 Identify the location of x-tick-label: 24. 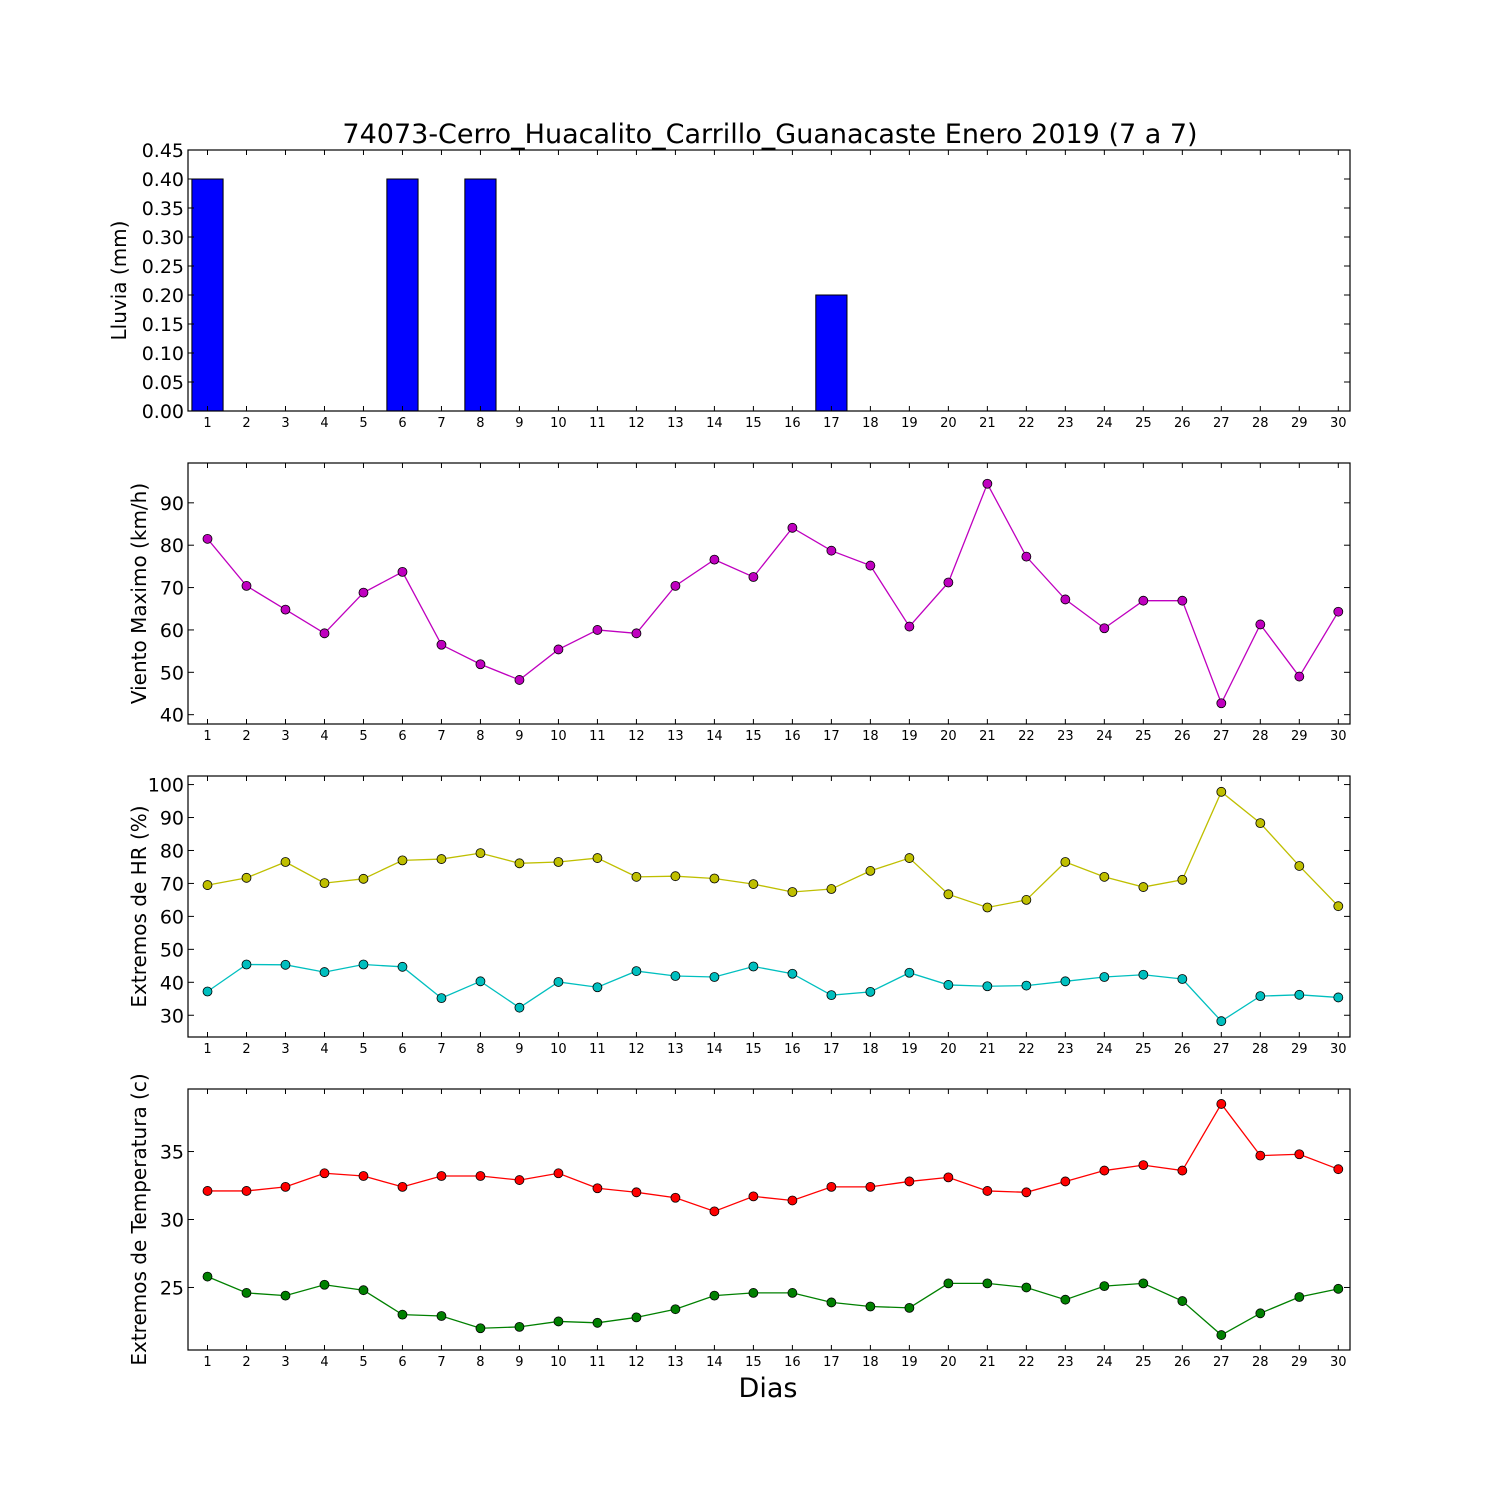
(1104, 423).